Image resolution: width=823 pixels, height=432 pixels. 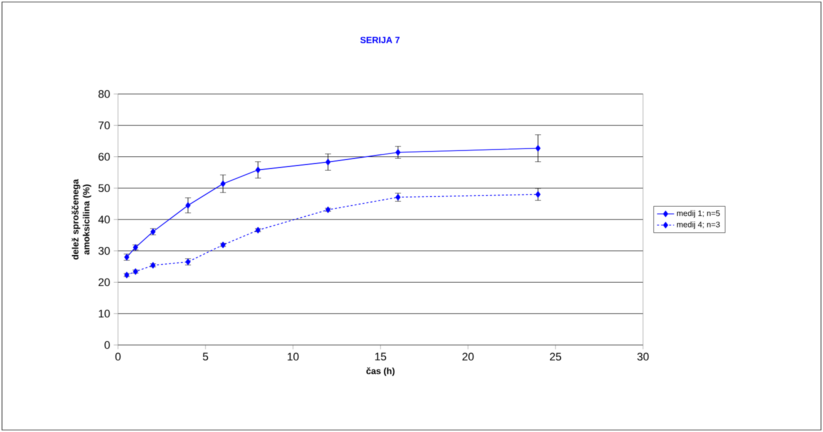 I want to click on y-tick-label: 60, so click(x=104, y=156).